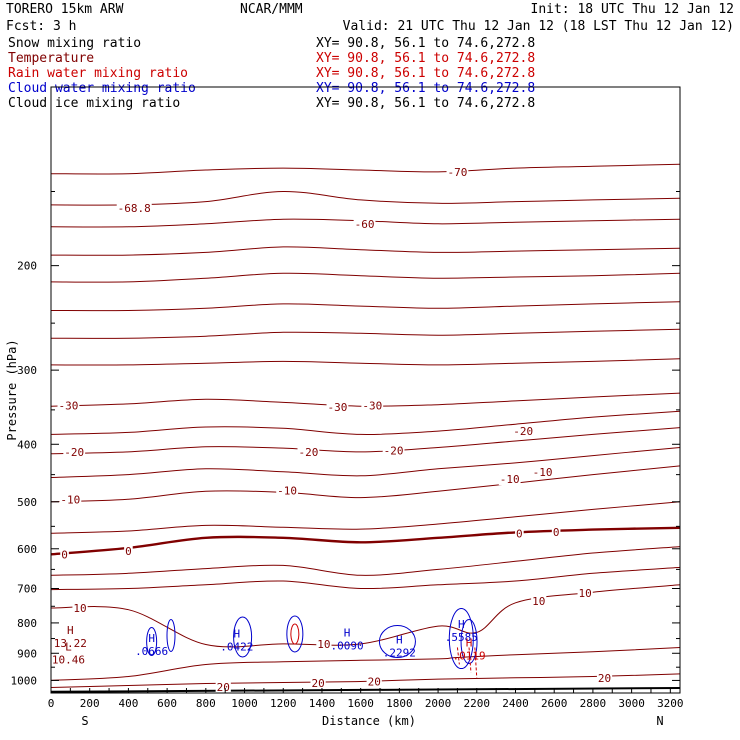 The image size is (740, 740). Describe the element at coordinates (631, 703) in the screenshot. I see `x-tick-label: 3000` at that location.